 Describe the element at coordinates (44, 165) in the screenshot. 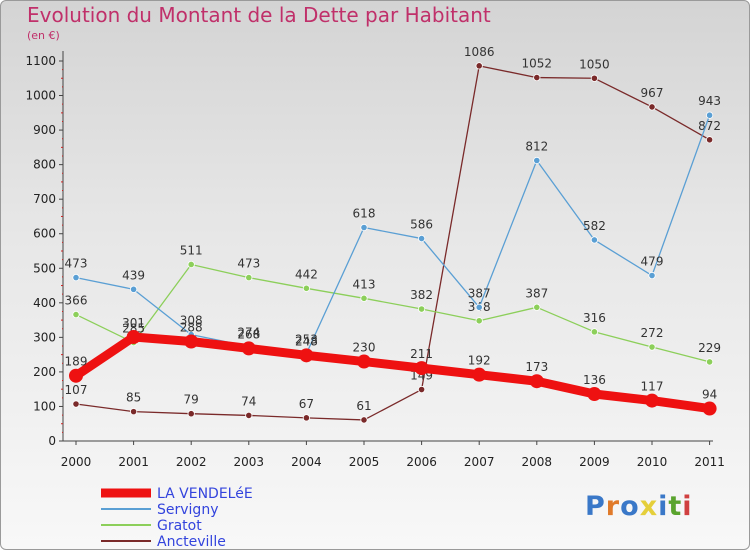

I see `y-tick-label: 800` at that location.